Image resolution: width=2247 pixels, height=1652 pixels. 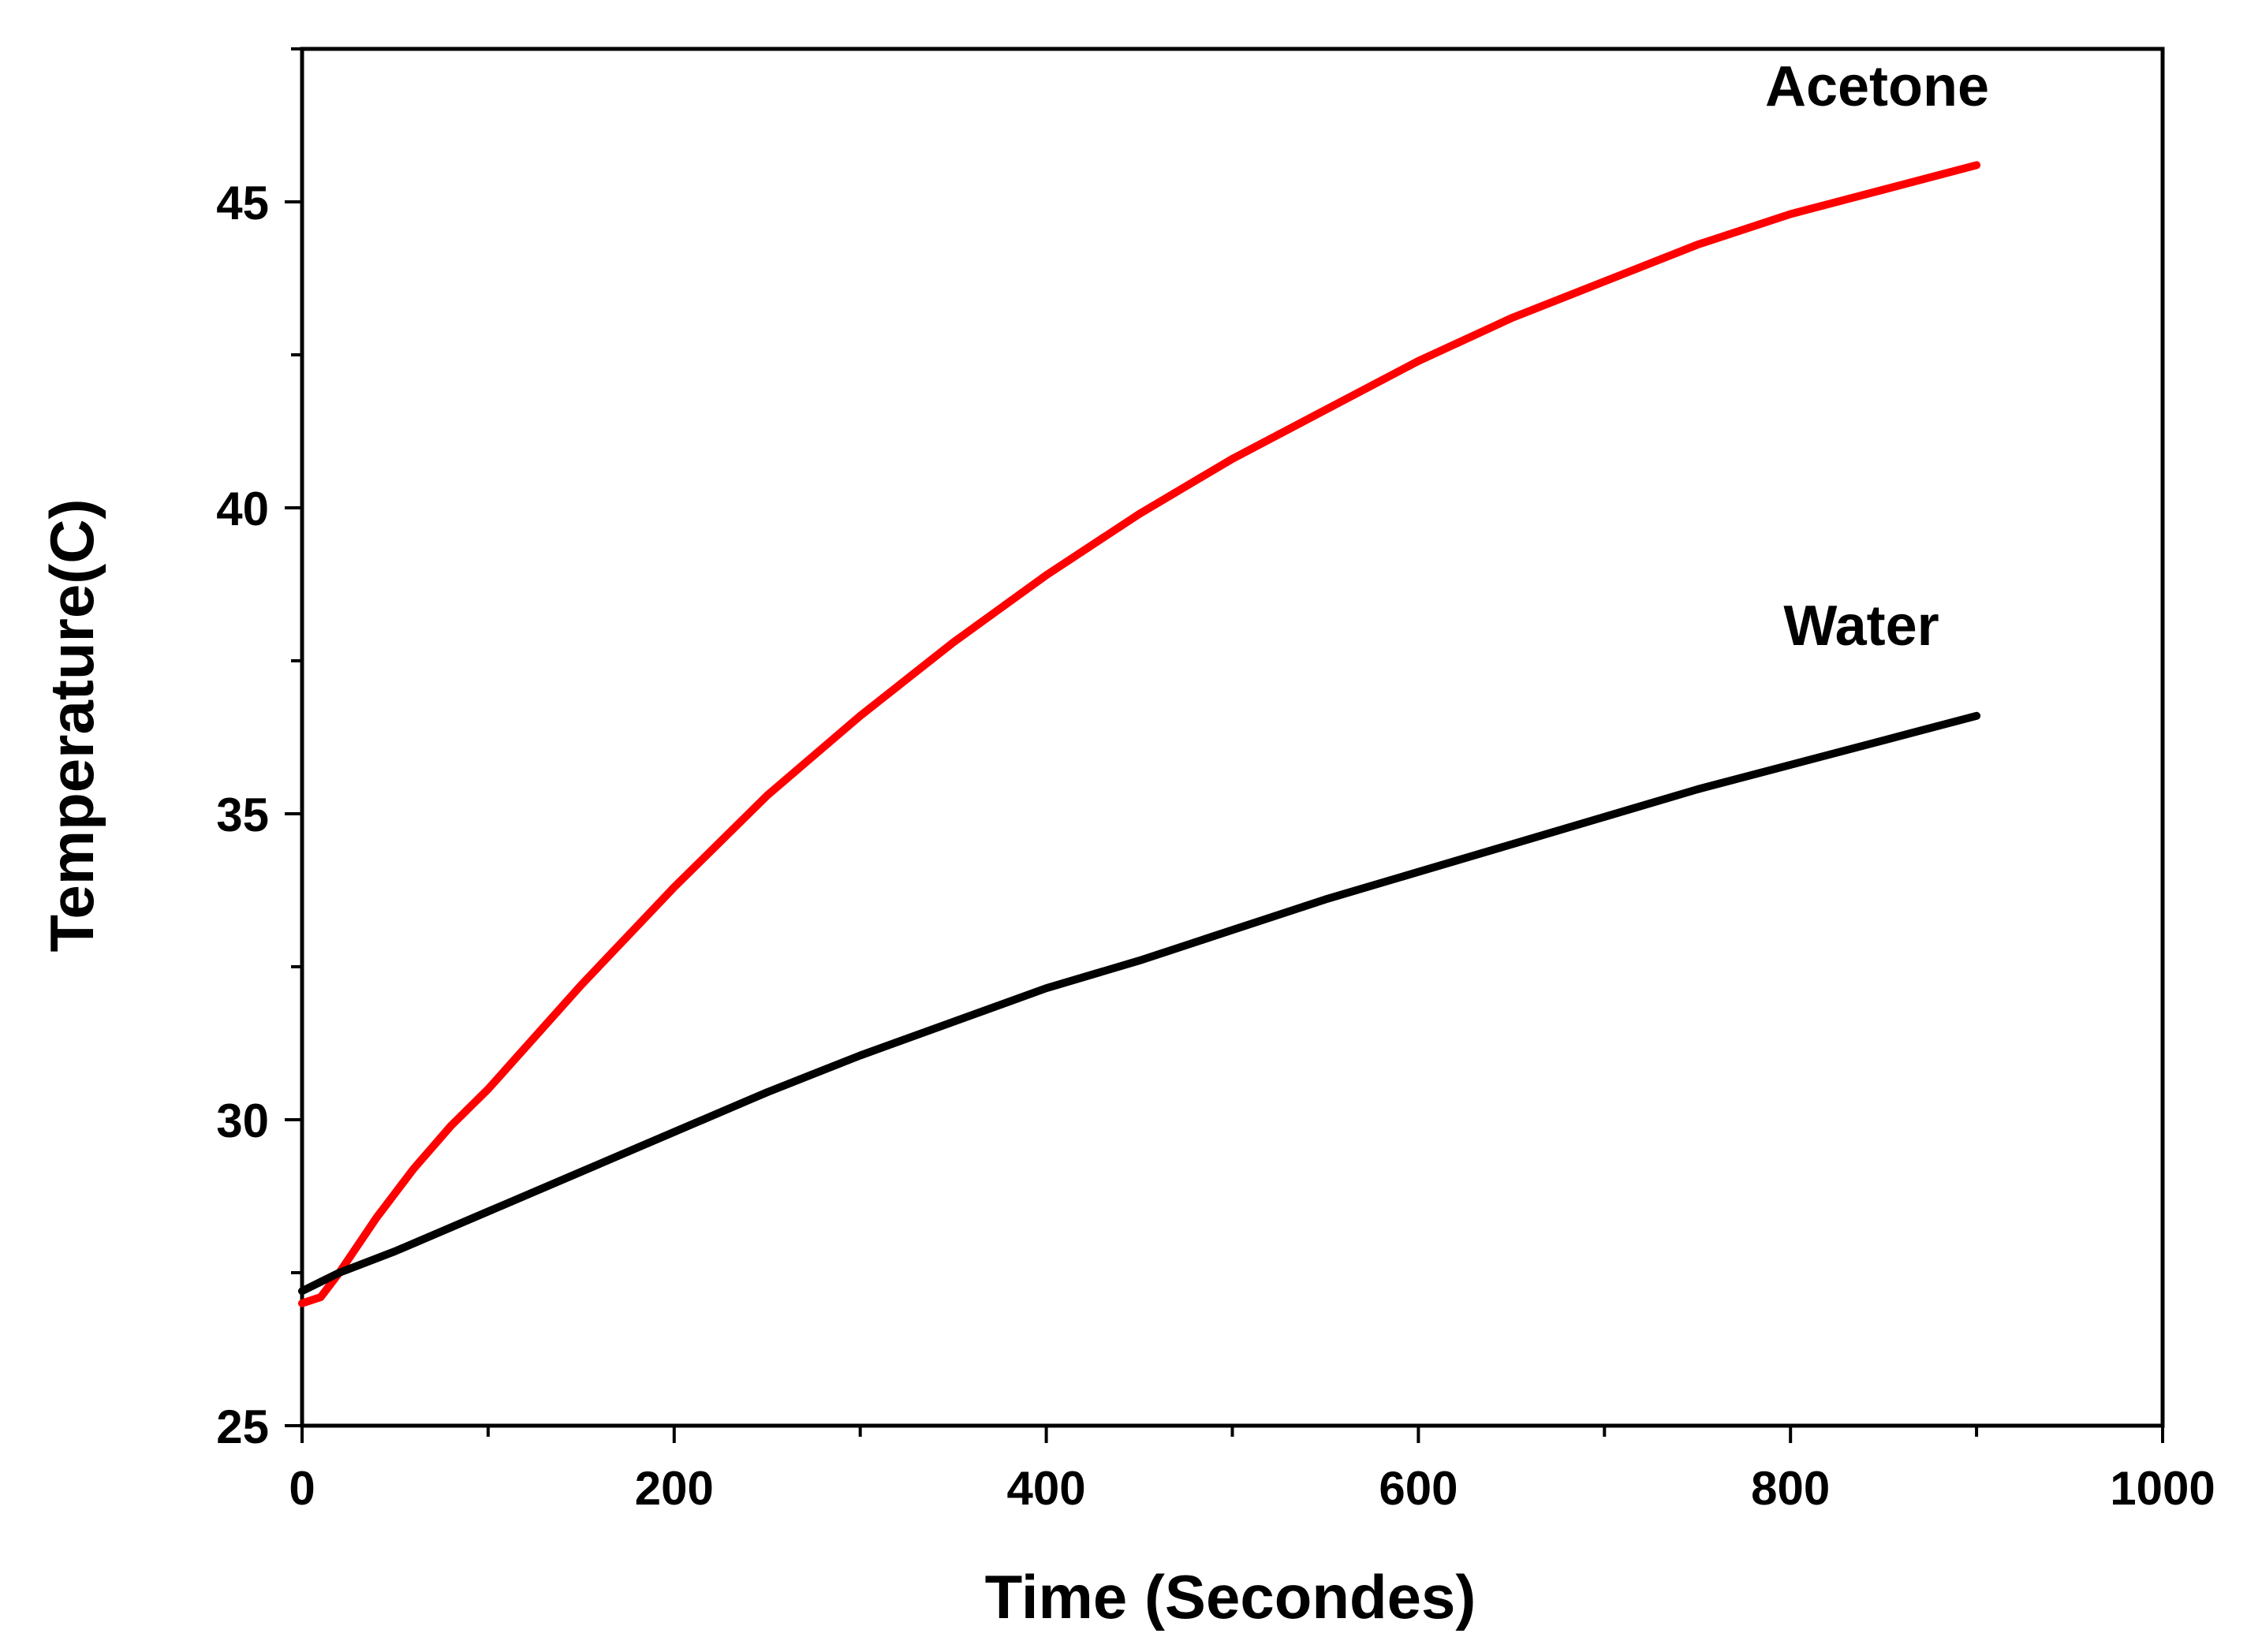 What do you see at coordinates (242, 1120) in the screenshot?
I see `y-tick-label: 30` at bounding box center [242, 1120].